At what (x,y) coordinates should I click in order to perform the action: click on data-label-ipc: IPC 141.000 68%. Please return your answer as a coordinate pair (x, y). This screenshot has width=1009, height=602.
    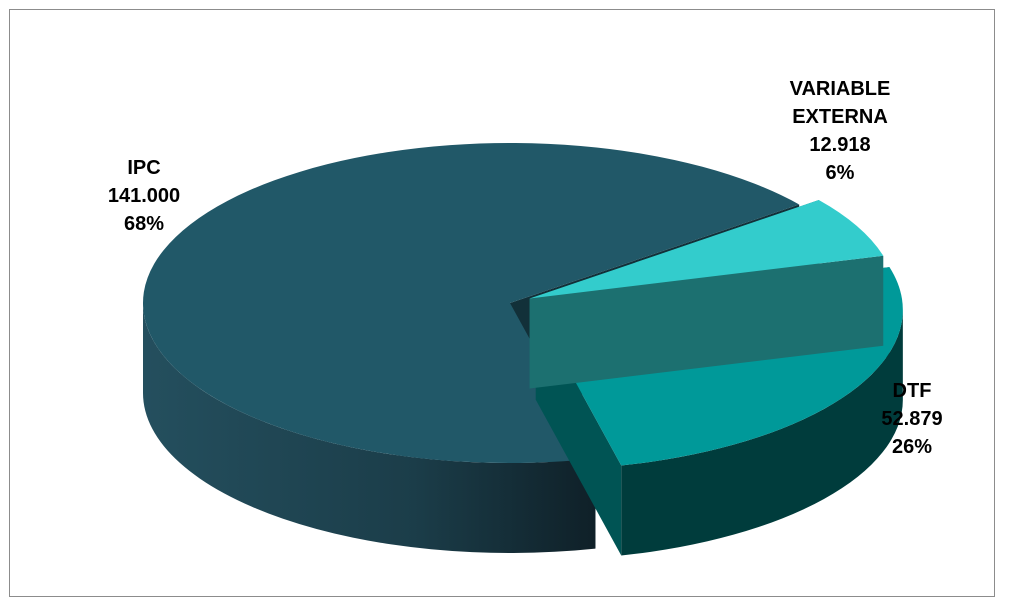
    Looking at the image, I should click on (144, 196).